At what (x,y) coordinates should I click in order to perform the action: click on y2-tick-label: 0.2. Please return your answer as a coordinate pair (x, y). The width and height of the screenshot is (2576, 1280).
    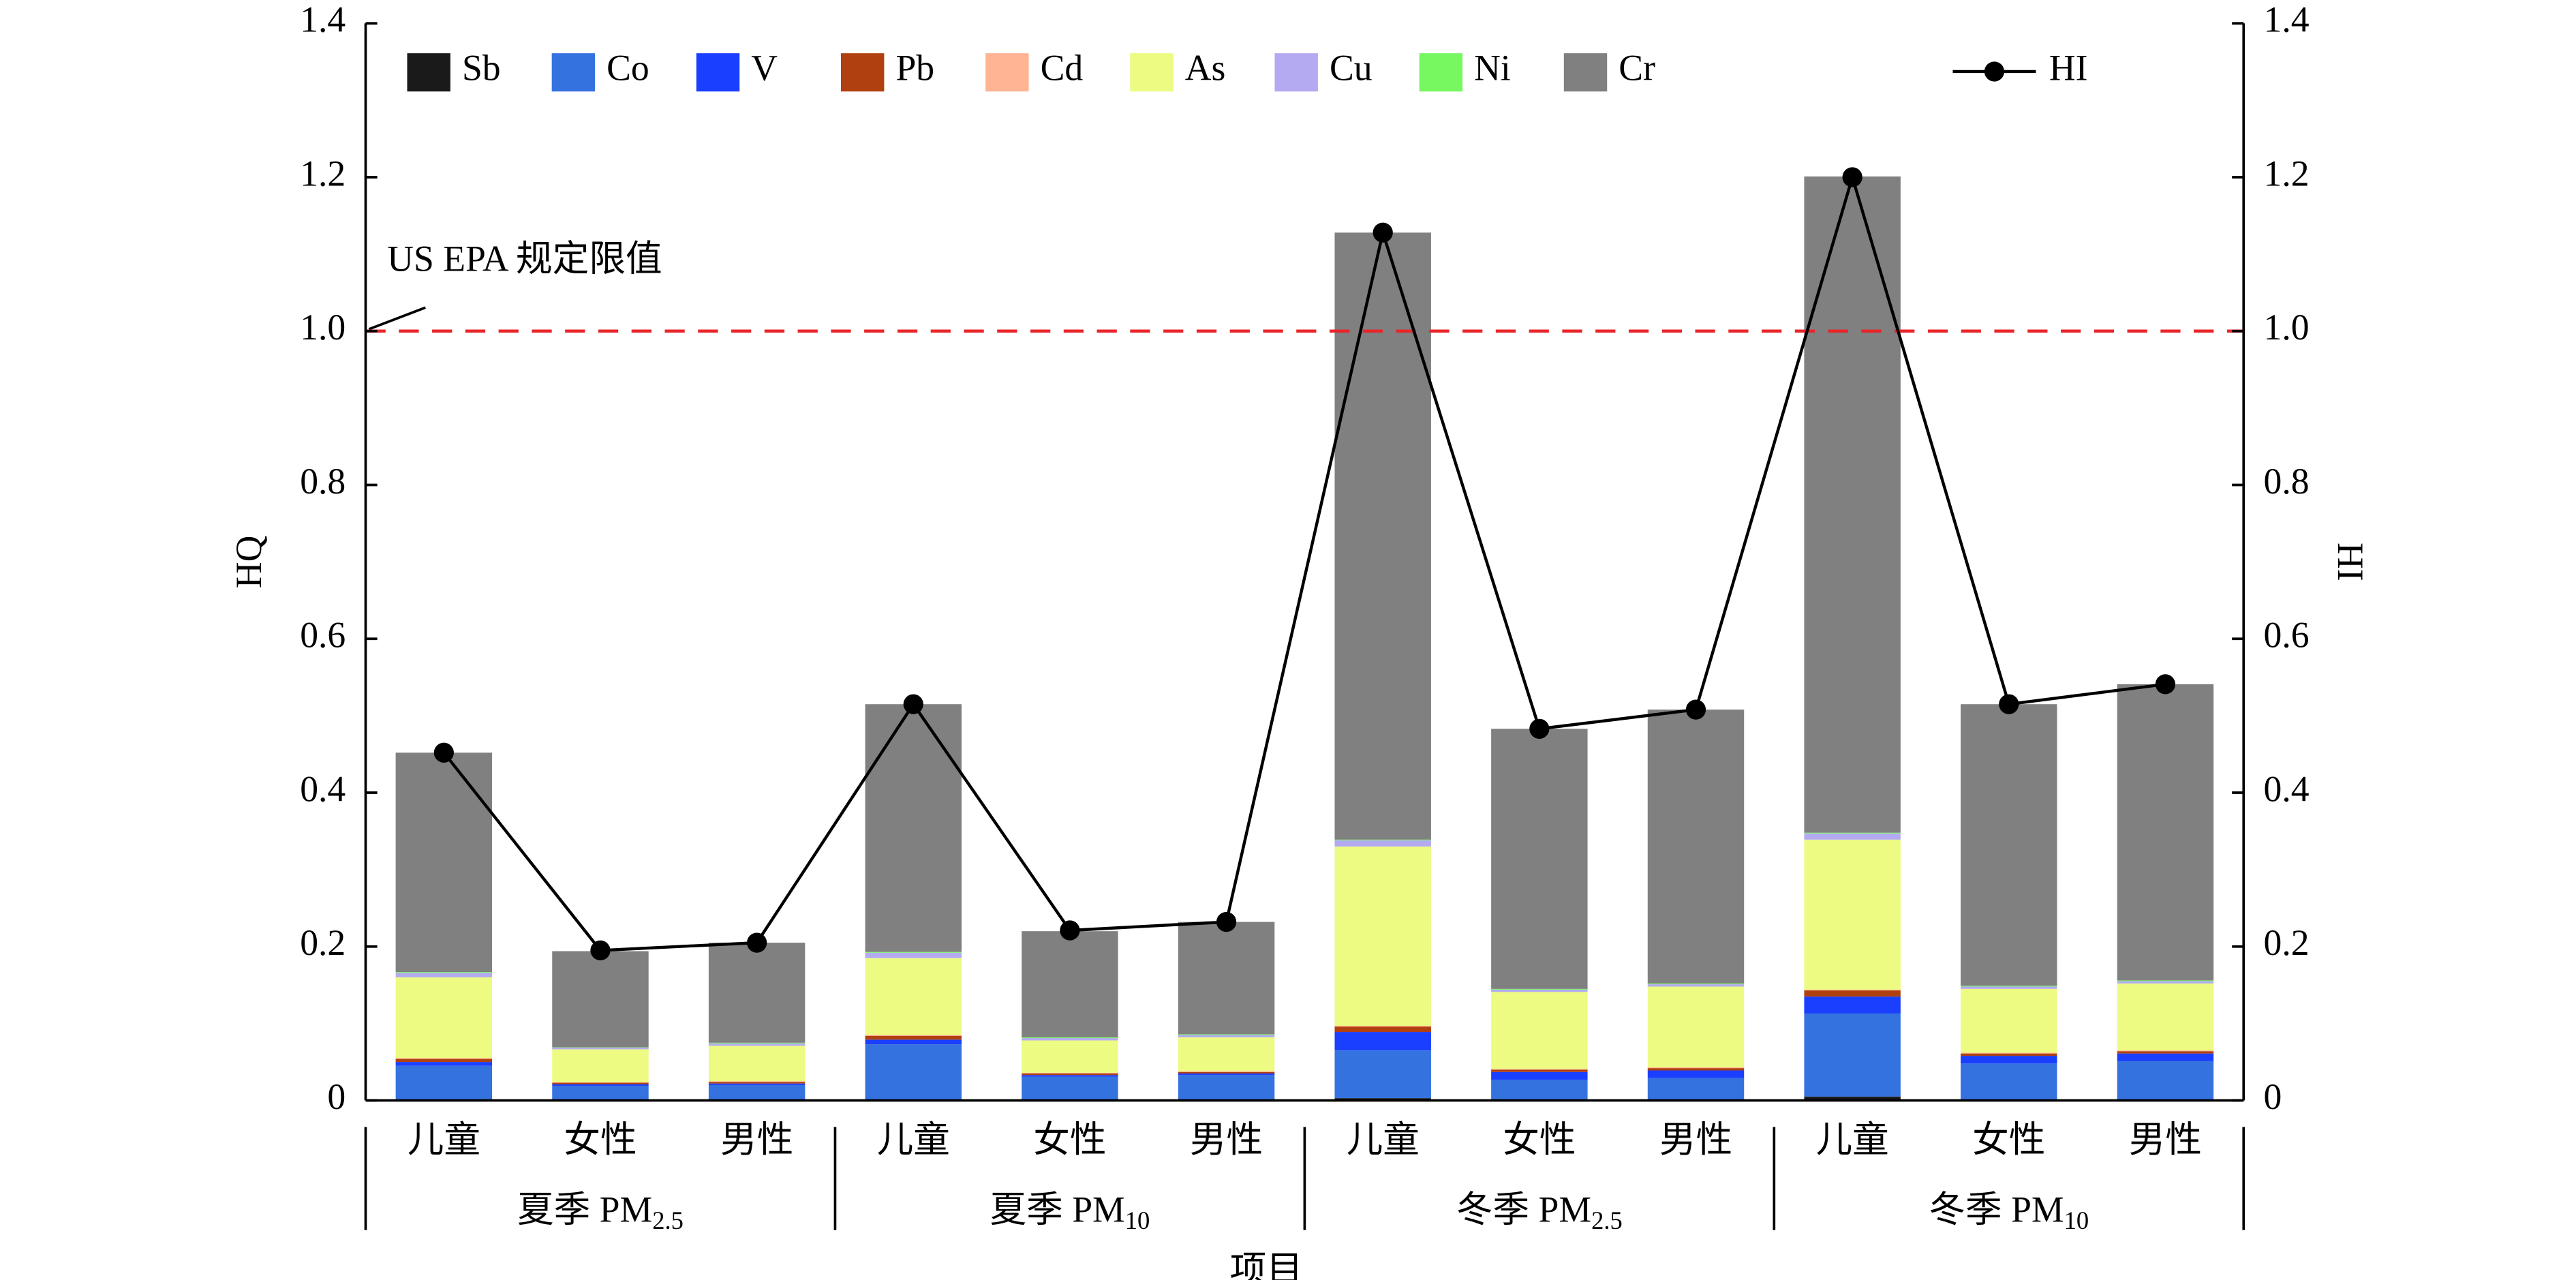
    Looking at the image, I should click on (2287, 942).